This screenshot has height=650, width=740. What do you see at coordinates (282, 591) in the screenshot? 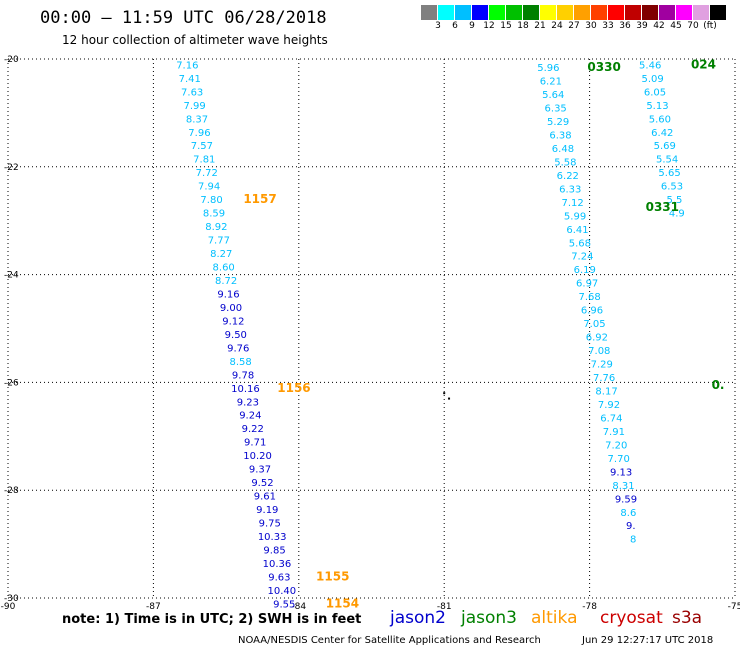
I see `swh-value: 10.40` at bounding box center [282, 591].